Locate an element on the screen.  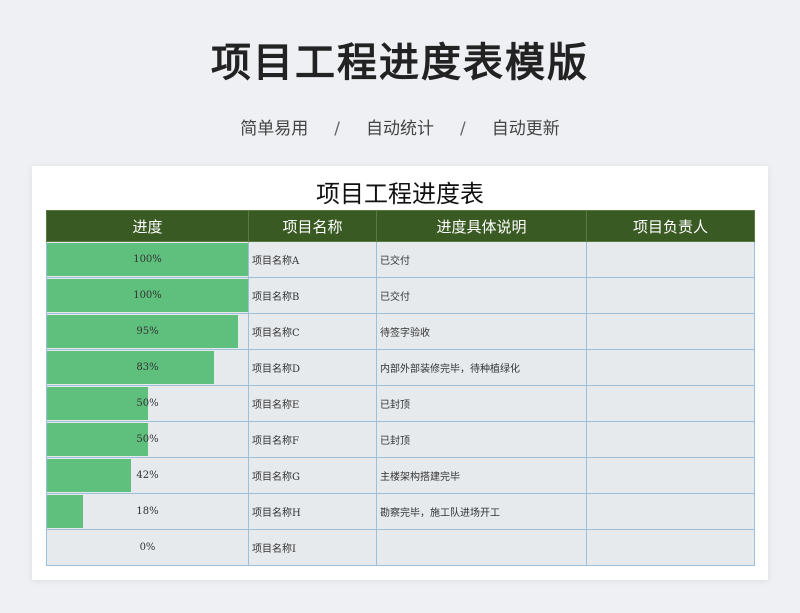
table-row: 18% 项目名称H 勘察完毕，施工队进场开工 is located at coordinates (400, 511).